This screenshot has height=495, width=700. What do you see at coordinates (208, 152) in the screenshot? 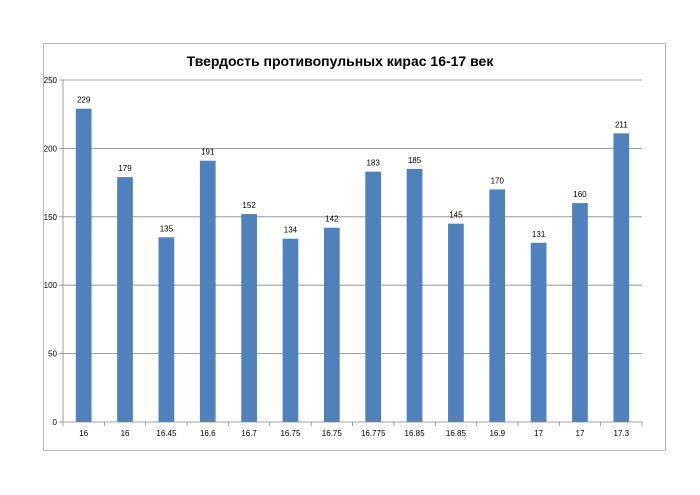
I see `data-label: 191` at bounding box center [208, 152].